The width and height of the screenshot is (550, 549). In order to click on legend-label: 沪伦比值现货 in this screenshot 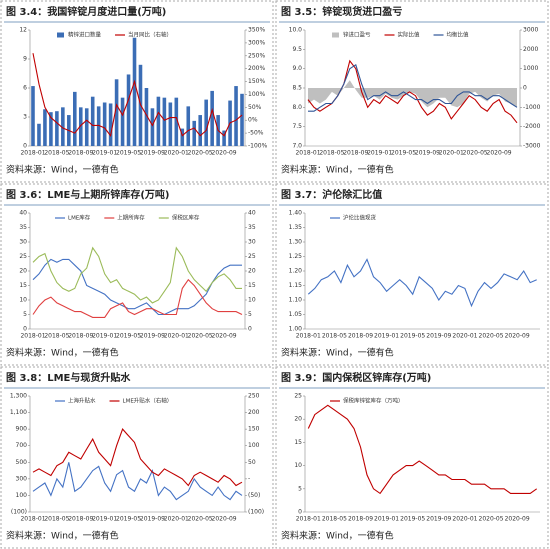, I will do `click(360, 218)`.